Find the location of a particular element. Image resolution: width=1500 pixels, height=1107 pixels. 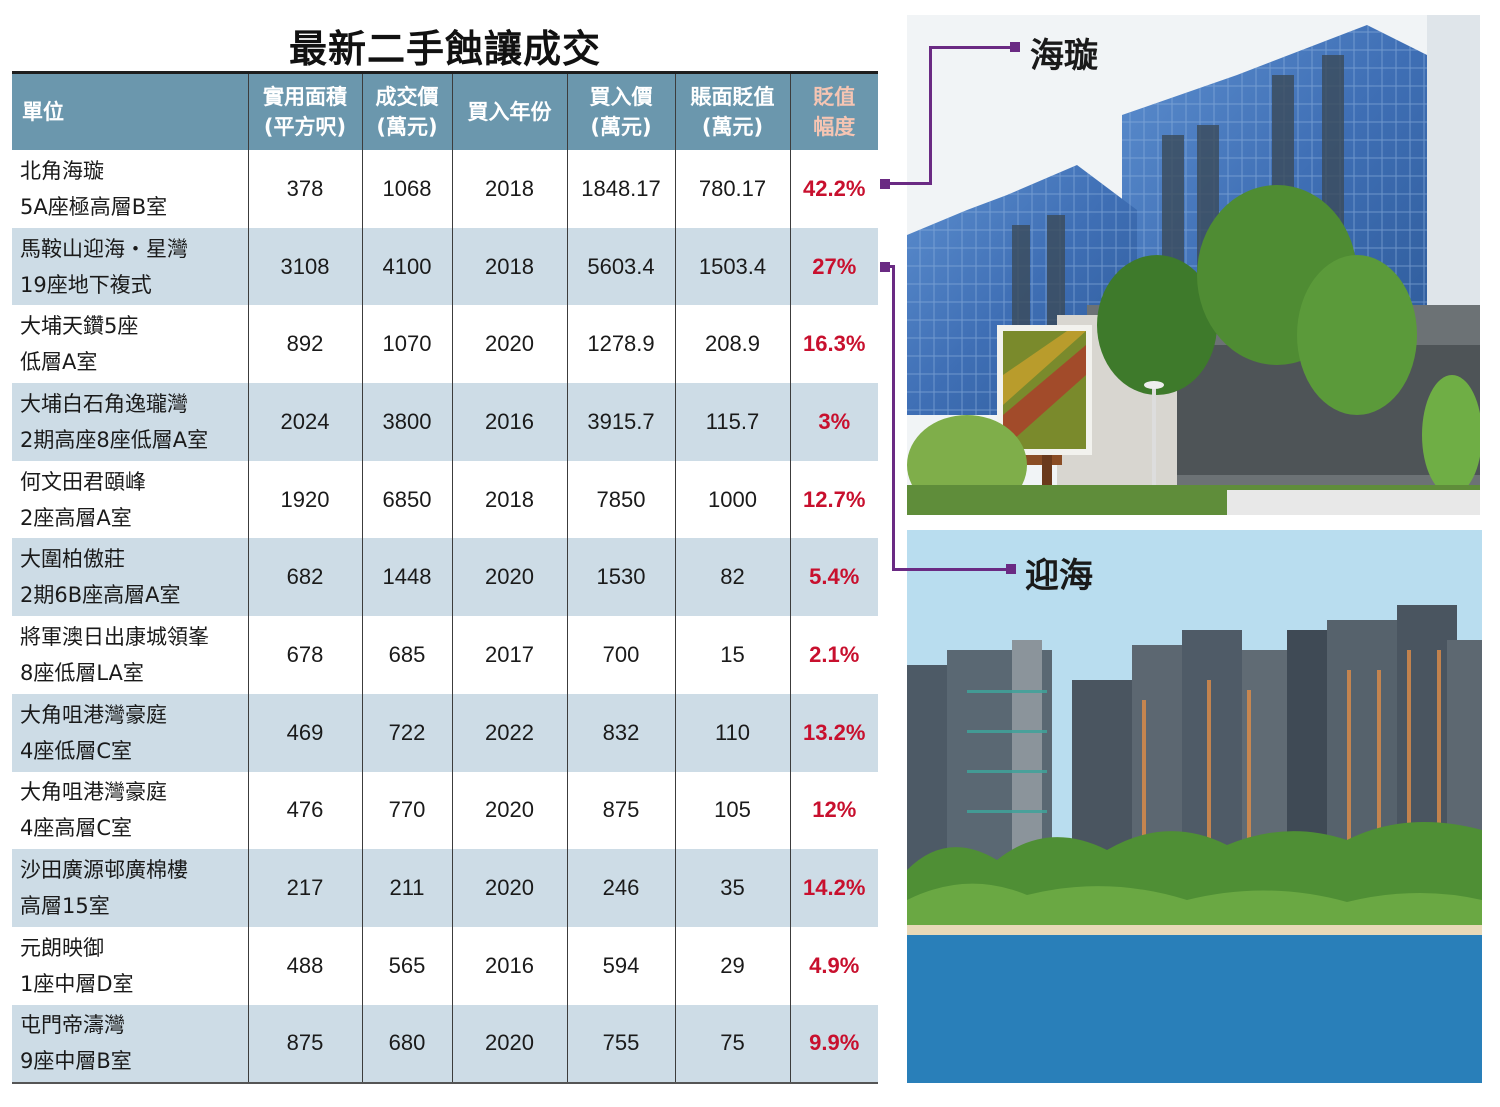

area-cell: 488 is located at coordinates (304, 965).